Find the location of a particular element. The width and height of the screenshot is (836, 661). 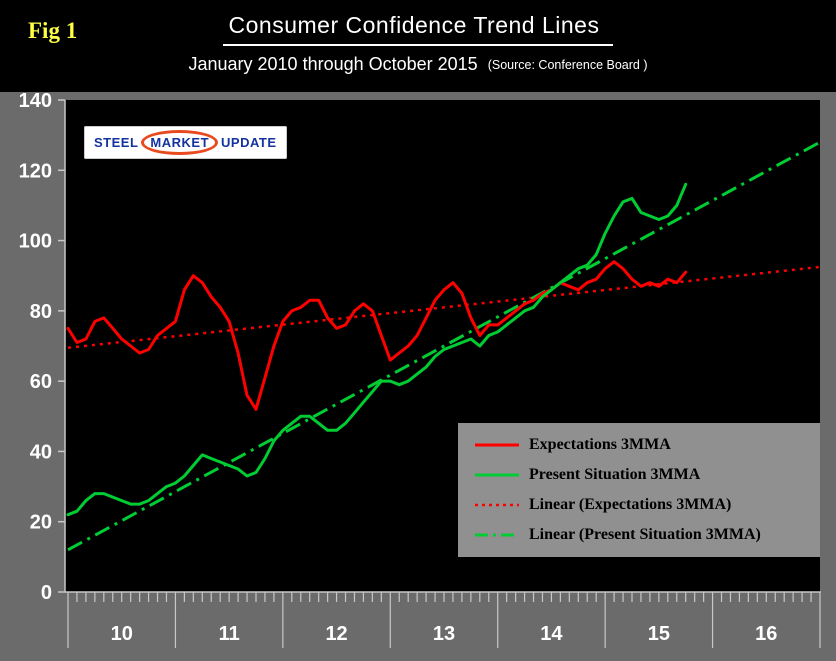

legend-item-linear-present-situation-3mma: Linear (Present Situation 3MMA) is located at coordinates (639, 535).